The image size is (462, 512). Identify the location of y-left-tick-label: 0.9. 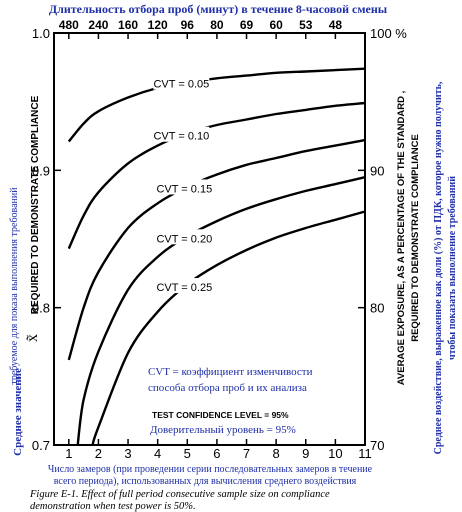
(41, 170).